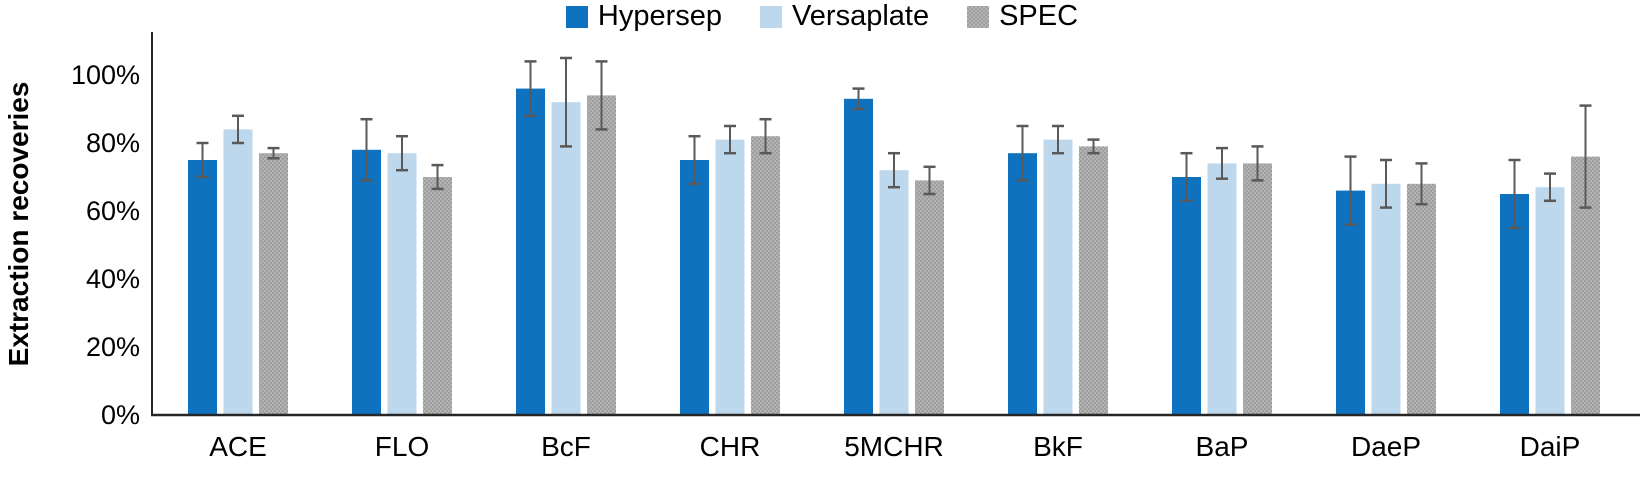 This screenshot has height=480, width=1644. What do you see at coordinates (660, 16) in the screenshot?
I see `legend-label: Hypersep` at bounding box center [660, 16].